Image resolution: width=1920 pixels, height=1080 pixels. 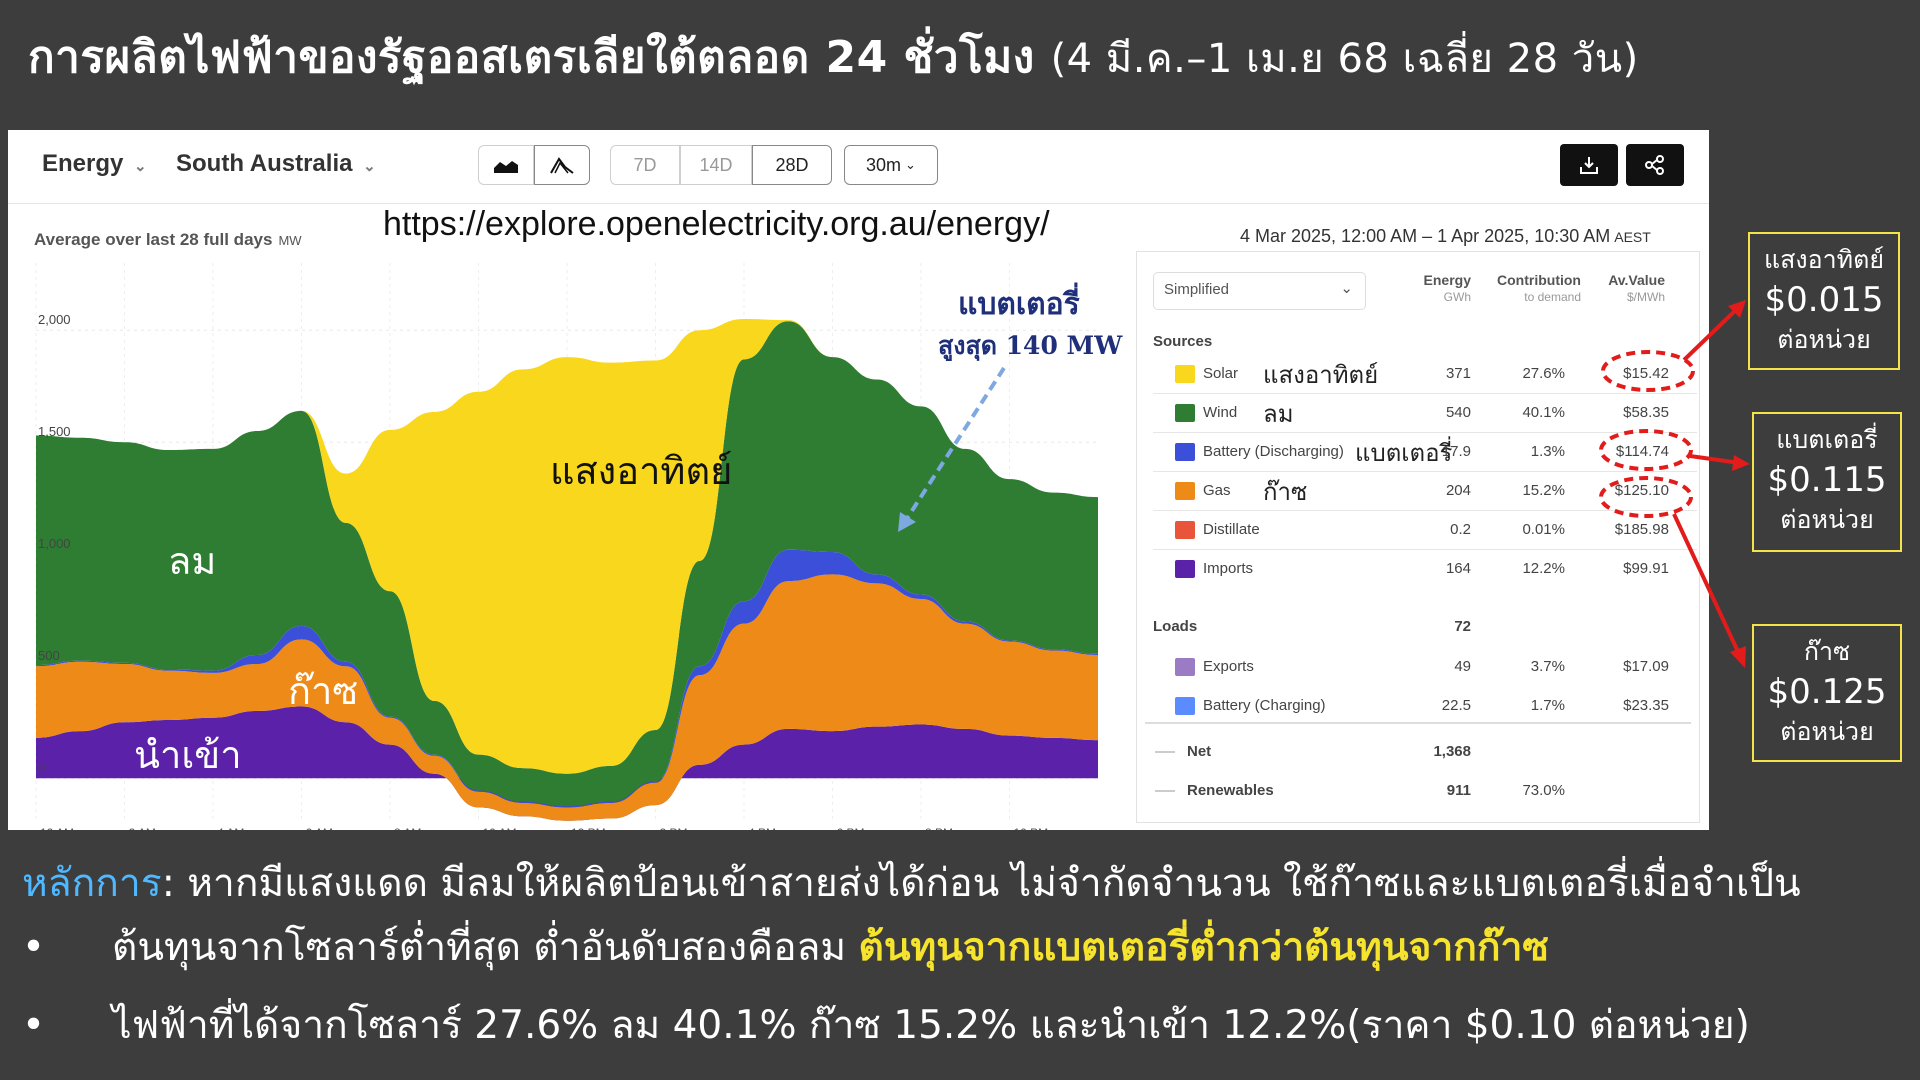 I want to click on load-row-exports: Exports 49 3.7% $17.09, so click(x=1418, y=667).